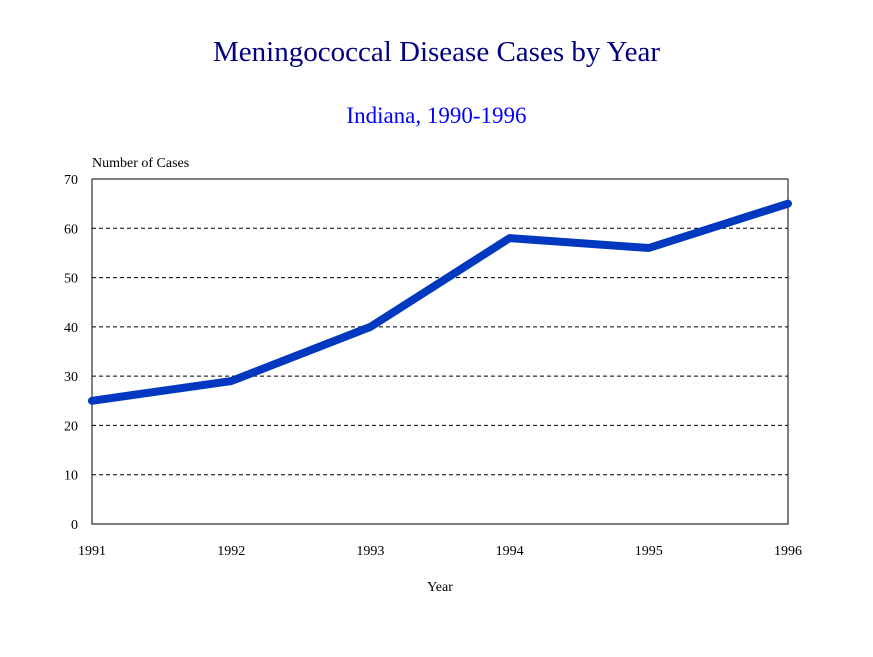 This screenshot has width=873, height=657. Describe the element at coordinates (788, 551) in the screenshot. I see `x-tick-label: 1996` at that location.